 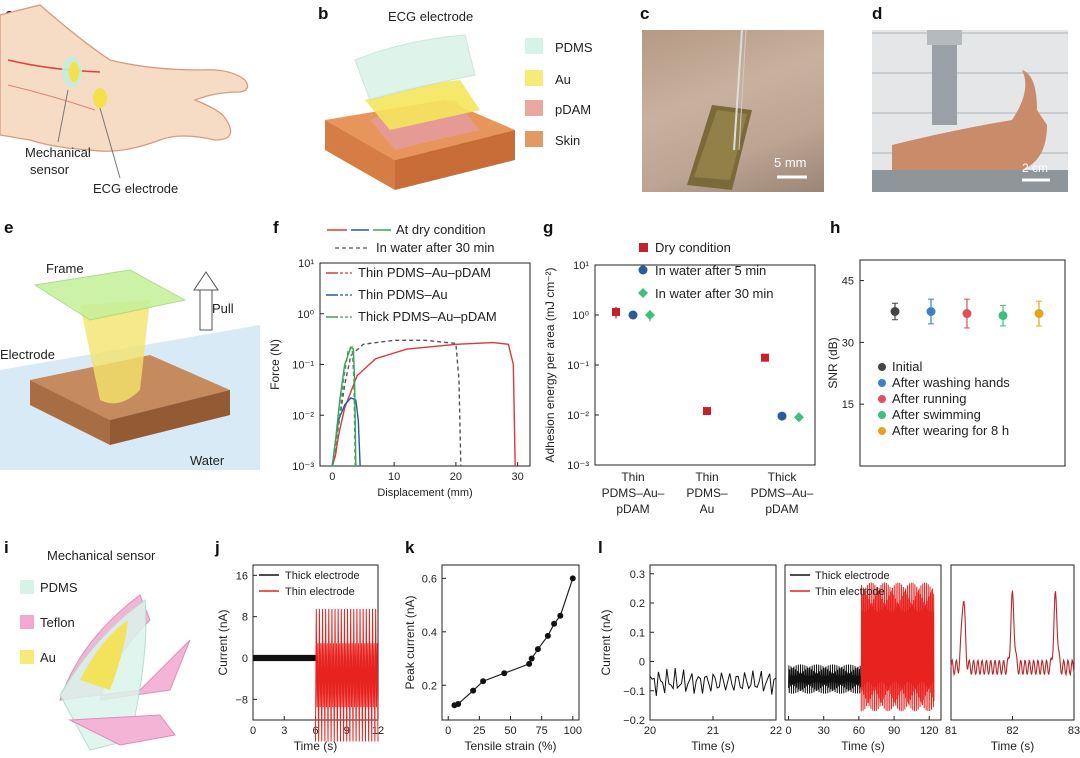 I want to click on l-legend-label-1: Thin electrode, so click(x=850, y=592).